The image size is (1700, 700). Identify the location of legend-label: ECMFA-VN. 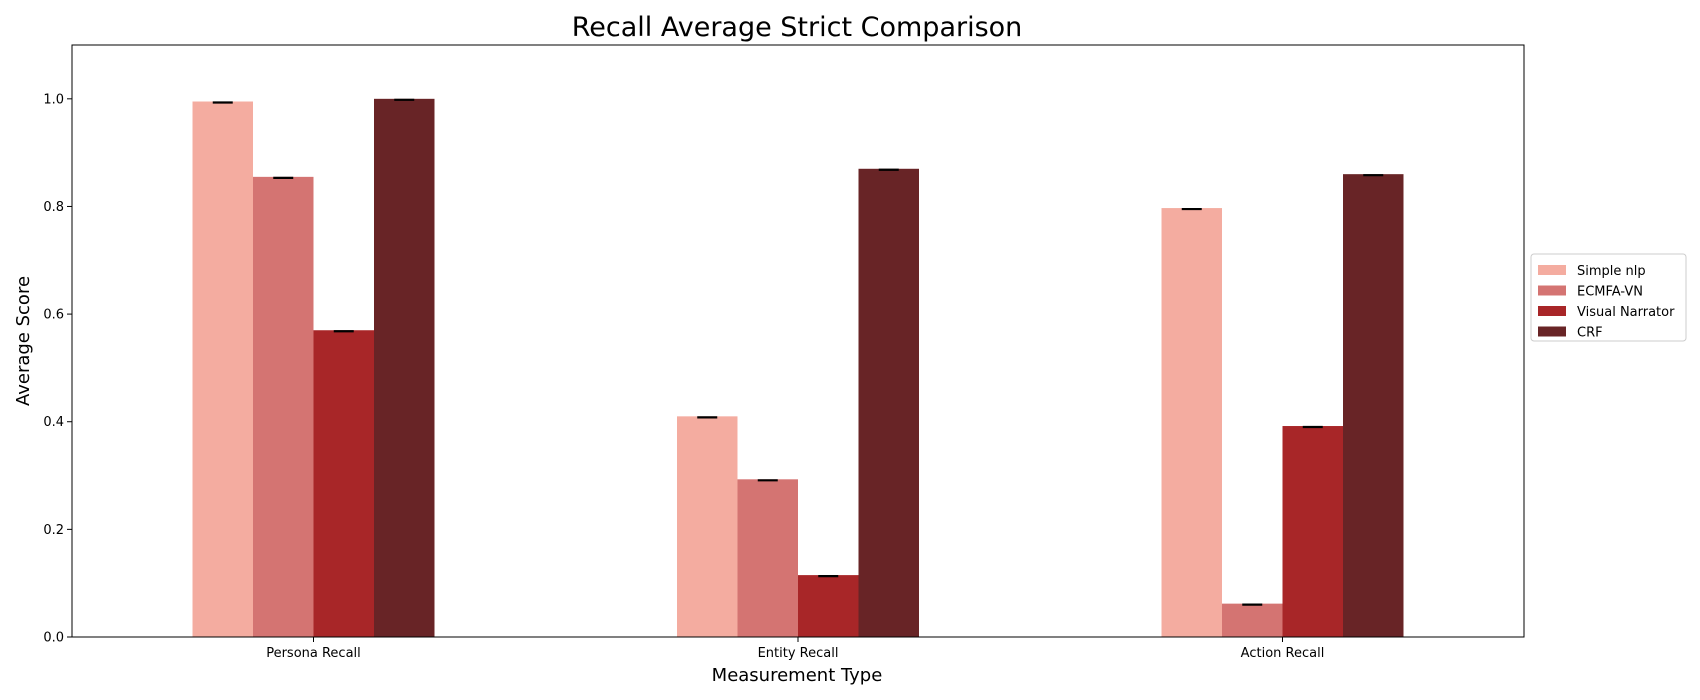
(1610, 292).